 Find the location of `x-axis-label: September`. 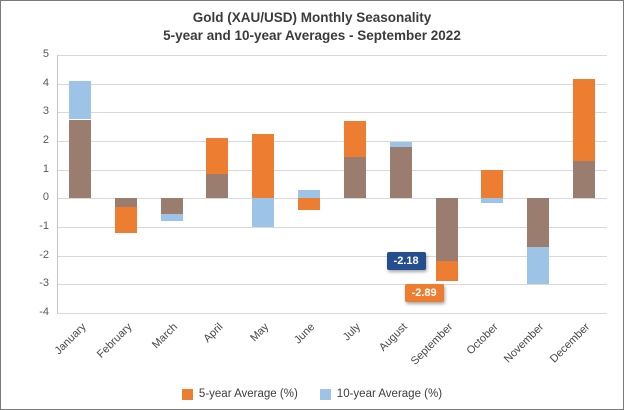

x-axis-label: September is located at coordinates (432, 344).